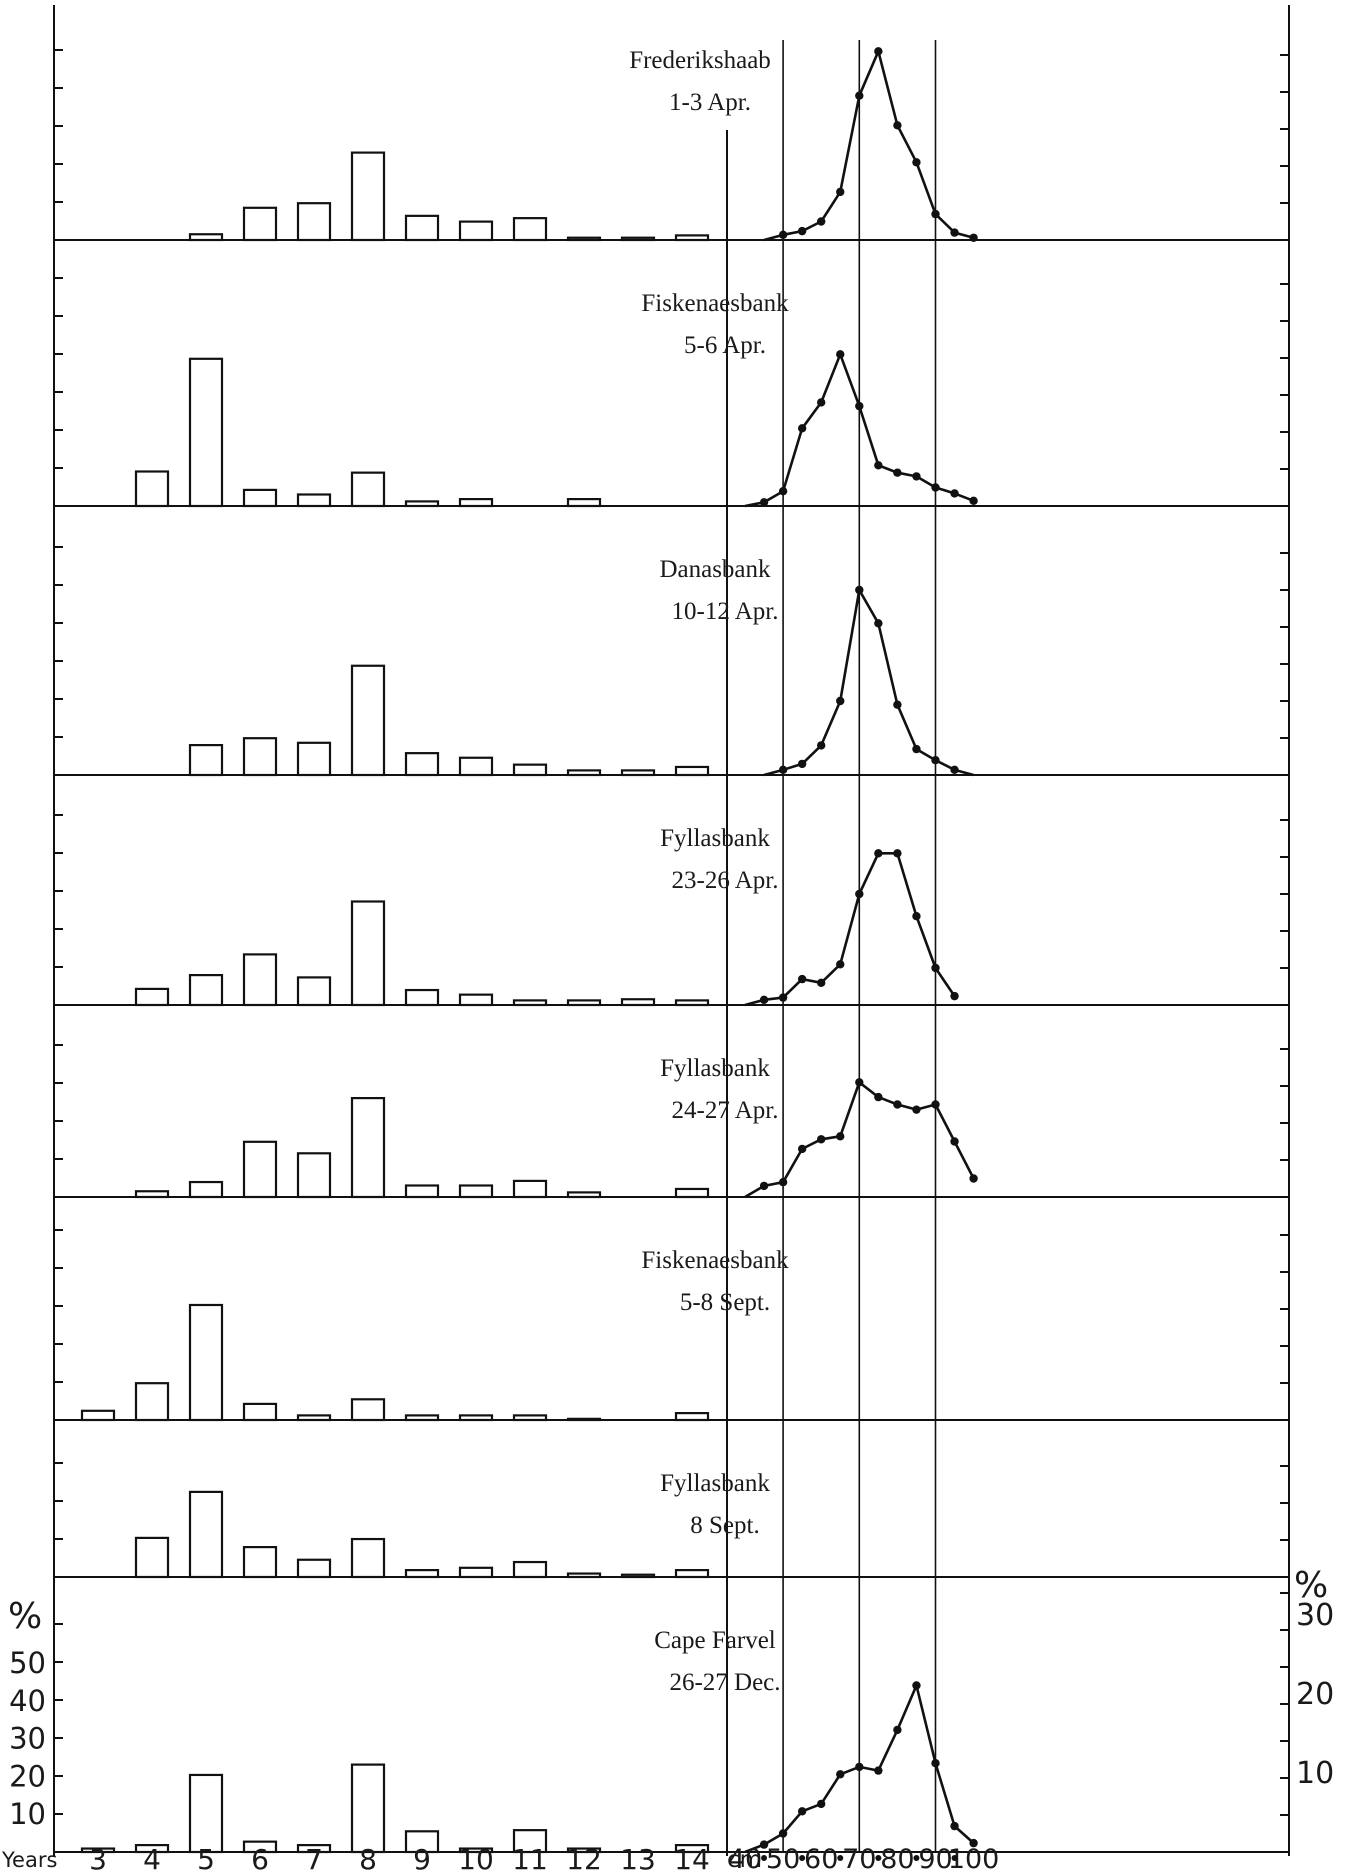 The width and height of the screenshot is (1346, 1871). I want to click on panel-8: Cape Farvel 26-27 Dec., so click(671, 1723).